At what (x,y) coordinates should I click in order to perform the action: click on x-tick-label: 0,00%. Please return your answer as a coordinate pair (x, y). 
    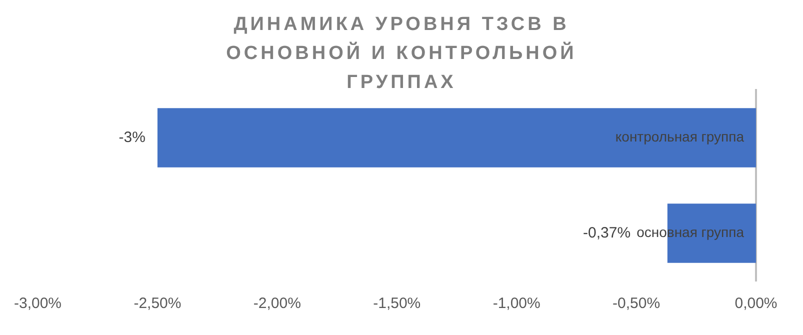
    Looking at the image, I should click on (756, 303).